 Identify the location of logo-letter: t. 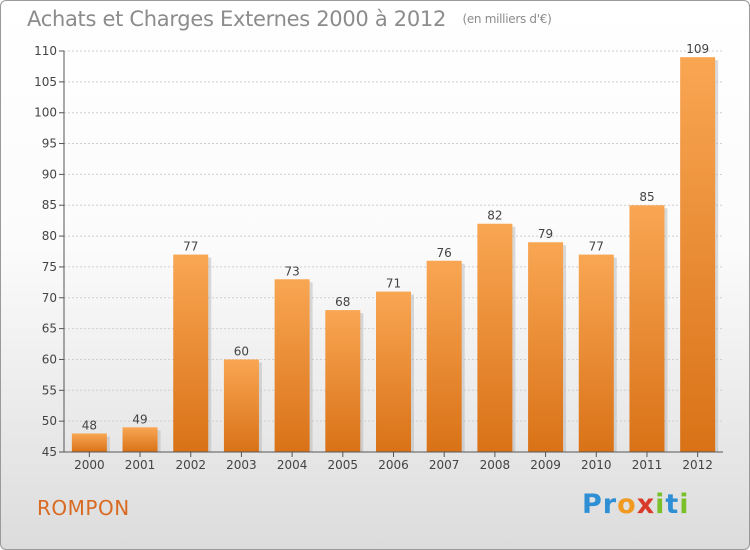
(672, 504).